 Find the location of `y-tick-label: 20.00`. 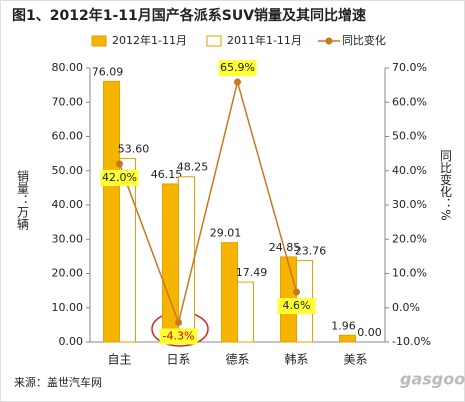

y-tick-label: 20.00 is located at coordinates (68, 273).